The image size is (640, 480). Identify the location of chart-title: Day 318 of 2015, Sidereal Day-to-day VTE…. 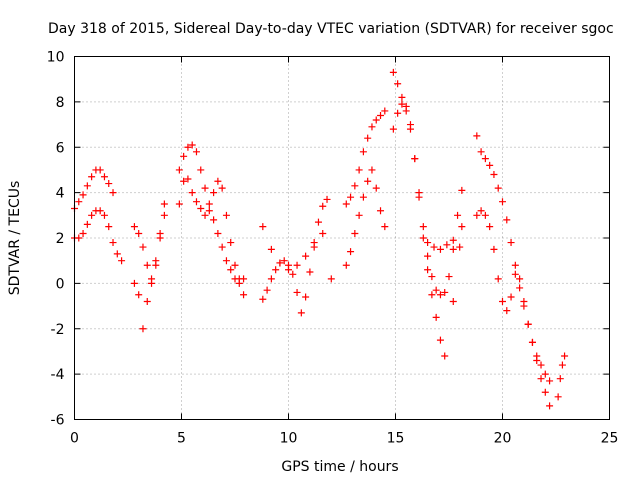
(331, 29).